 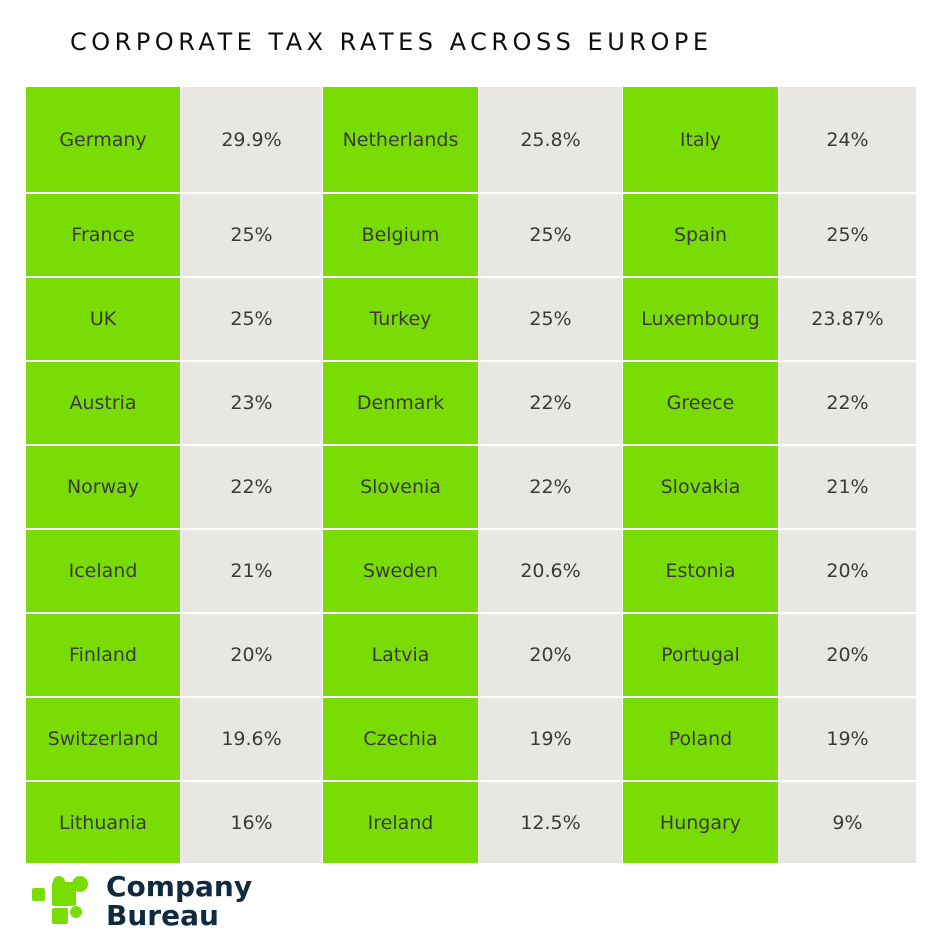 What do you see at coordinates (700, 571) in the screenshot?
I see `country-cell: Estonia` at bounding box center [700, 571].